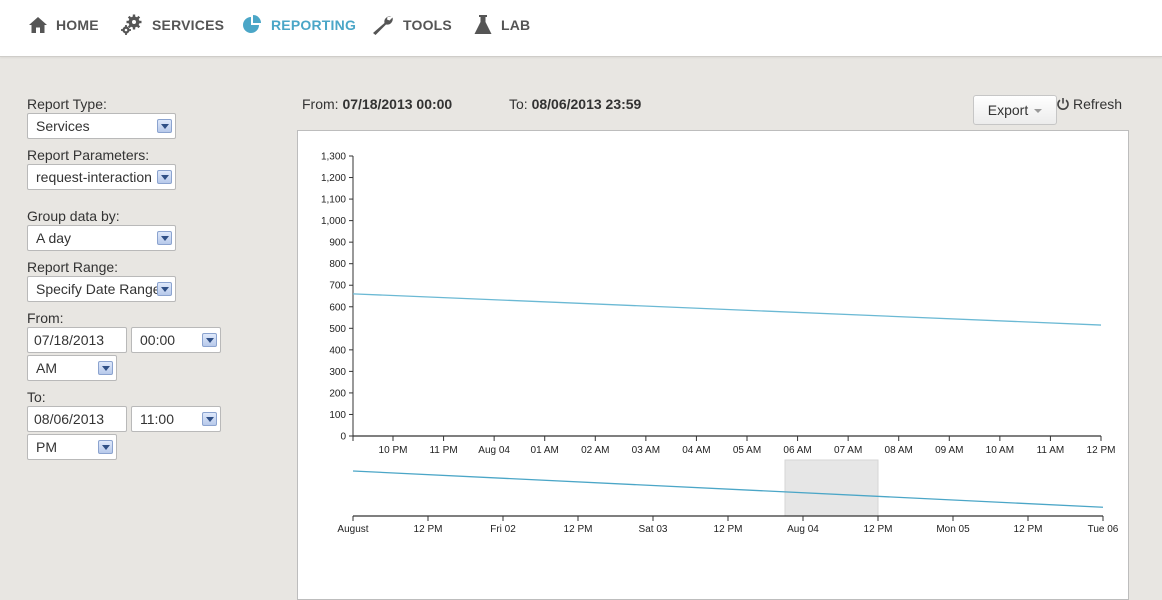  I want to click on navigator-series-line, so click(728, 489).